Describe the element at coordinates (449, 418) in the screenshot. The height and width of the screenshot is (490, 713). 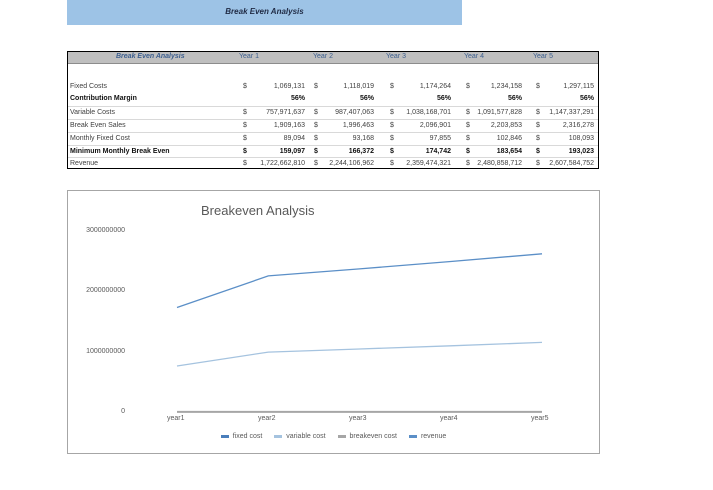
I see `x-tick-year4: year4` at that location.